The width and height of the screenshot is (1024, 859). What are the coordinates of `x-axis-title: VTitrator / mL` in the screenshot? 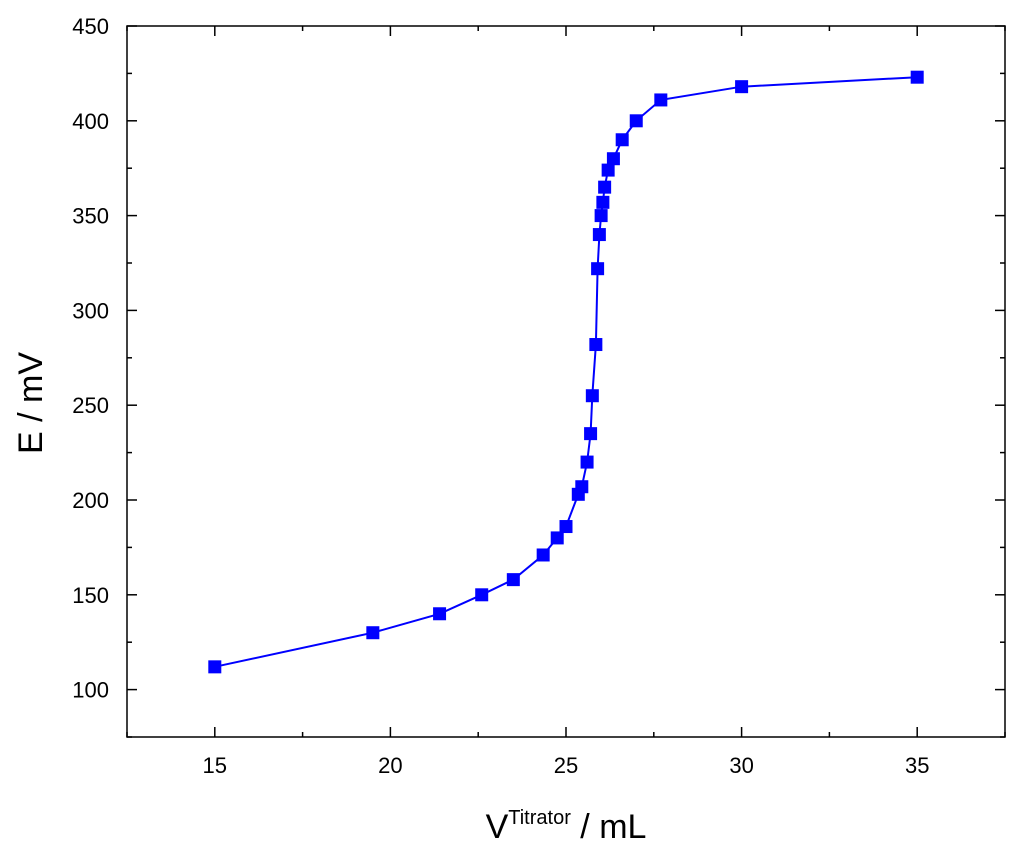 It's located at (566, 826).